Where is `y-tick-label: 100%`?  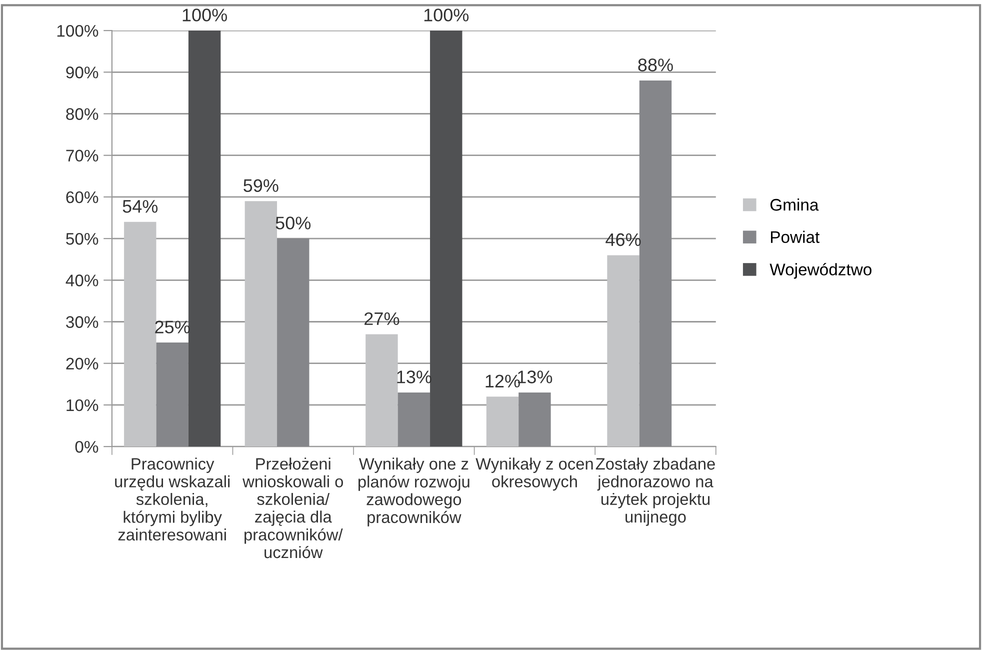
y-tick-label: 100% is located at coordinates (77, 30).